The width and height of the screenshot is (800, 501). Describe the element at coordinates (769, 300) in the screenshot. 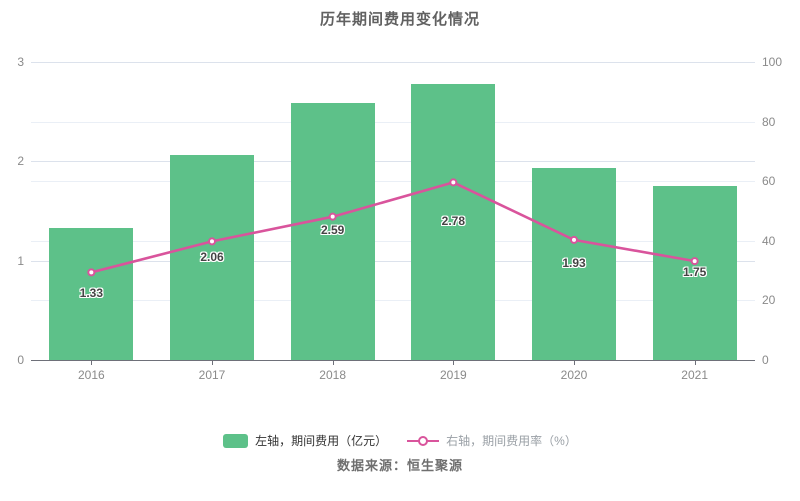

I see `right-axis-tick-label: 20` at that location.